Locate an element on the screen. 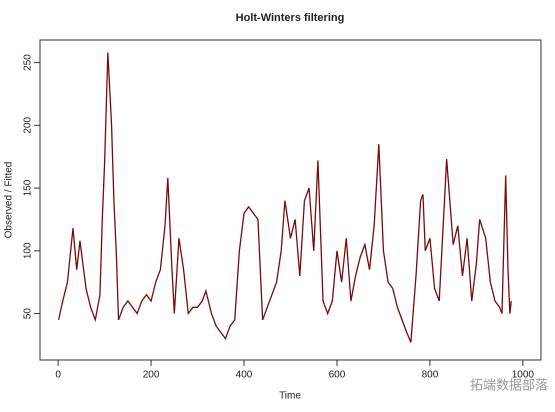 This screenshot has height=412, width=555. x-tick-label: 400 is located at coordinates (244, 375).